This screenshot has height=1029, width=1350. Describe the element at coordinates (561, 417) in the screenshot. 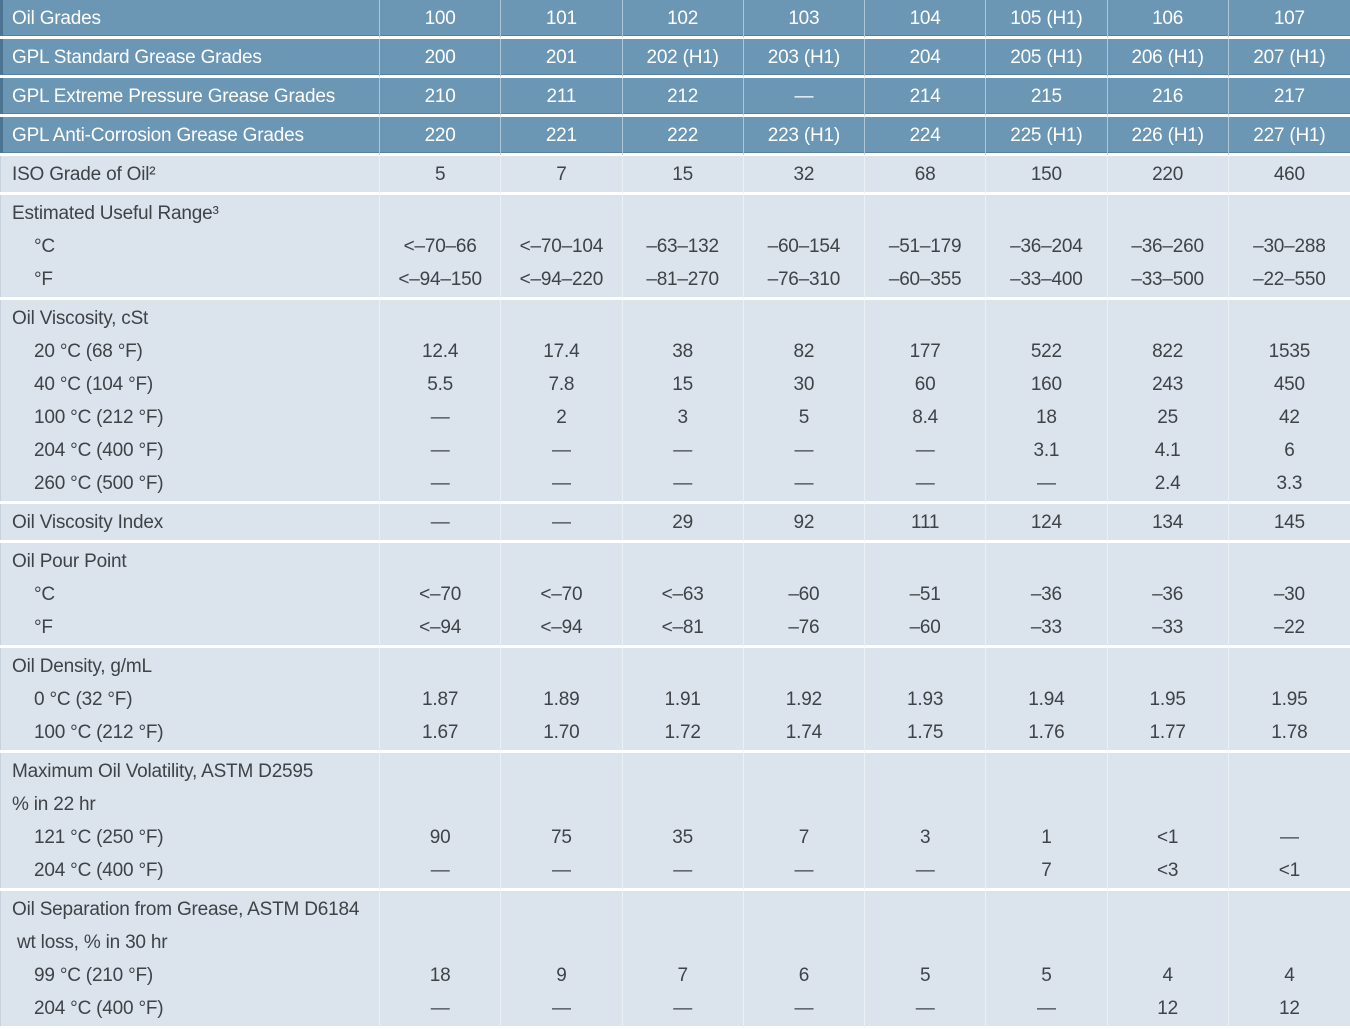

I see `data-value: 2` at that location.